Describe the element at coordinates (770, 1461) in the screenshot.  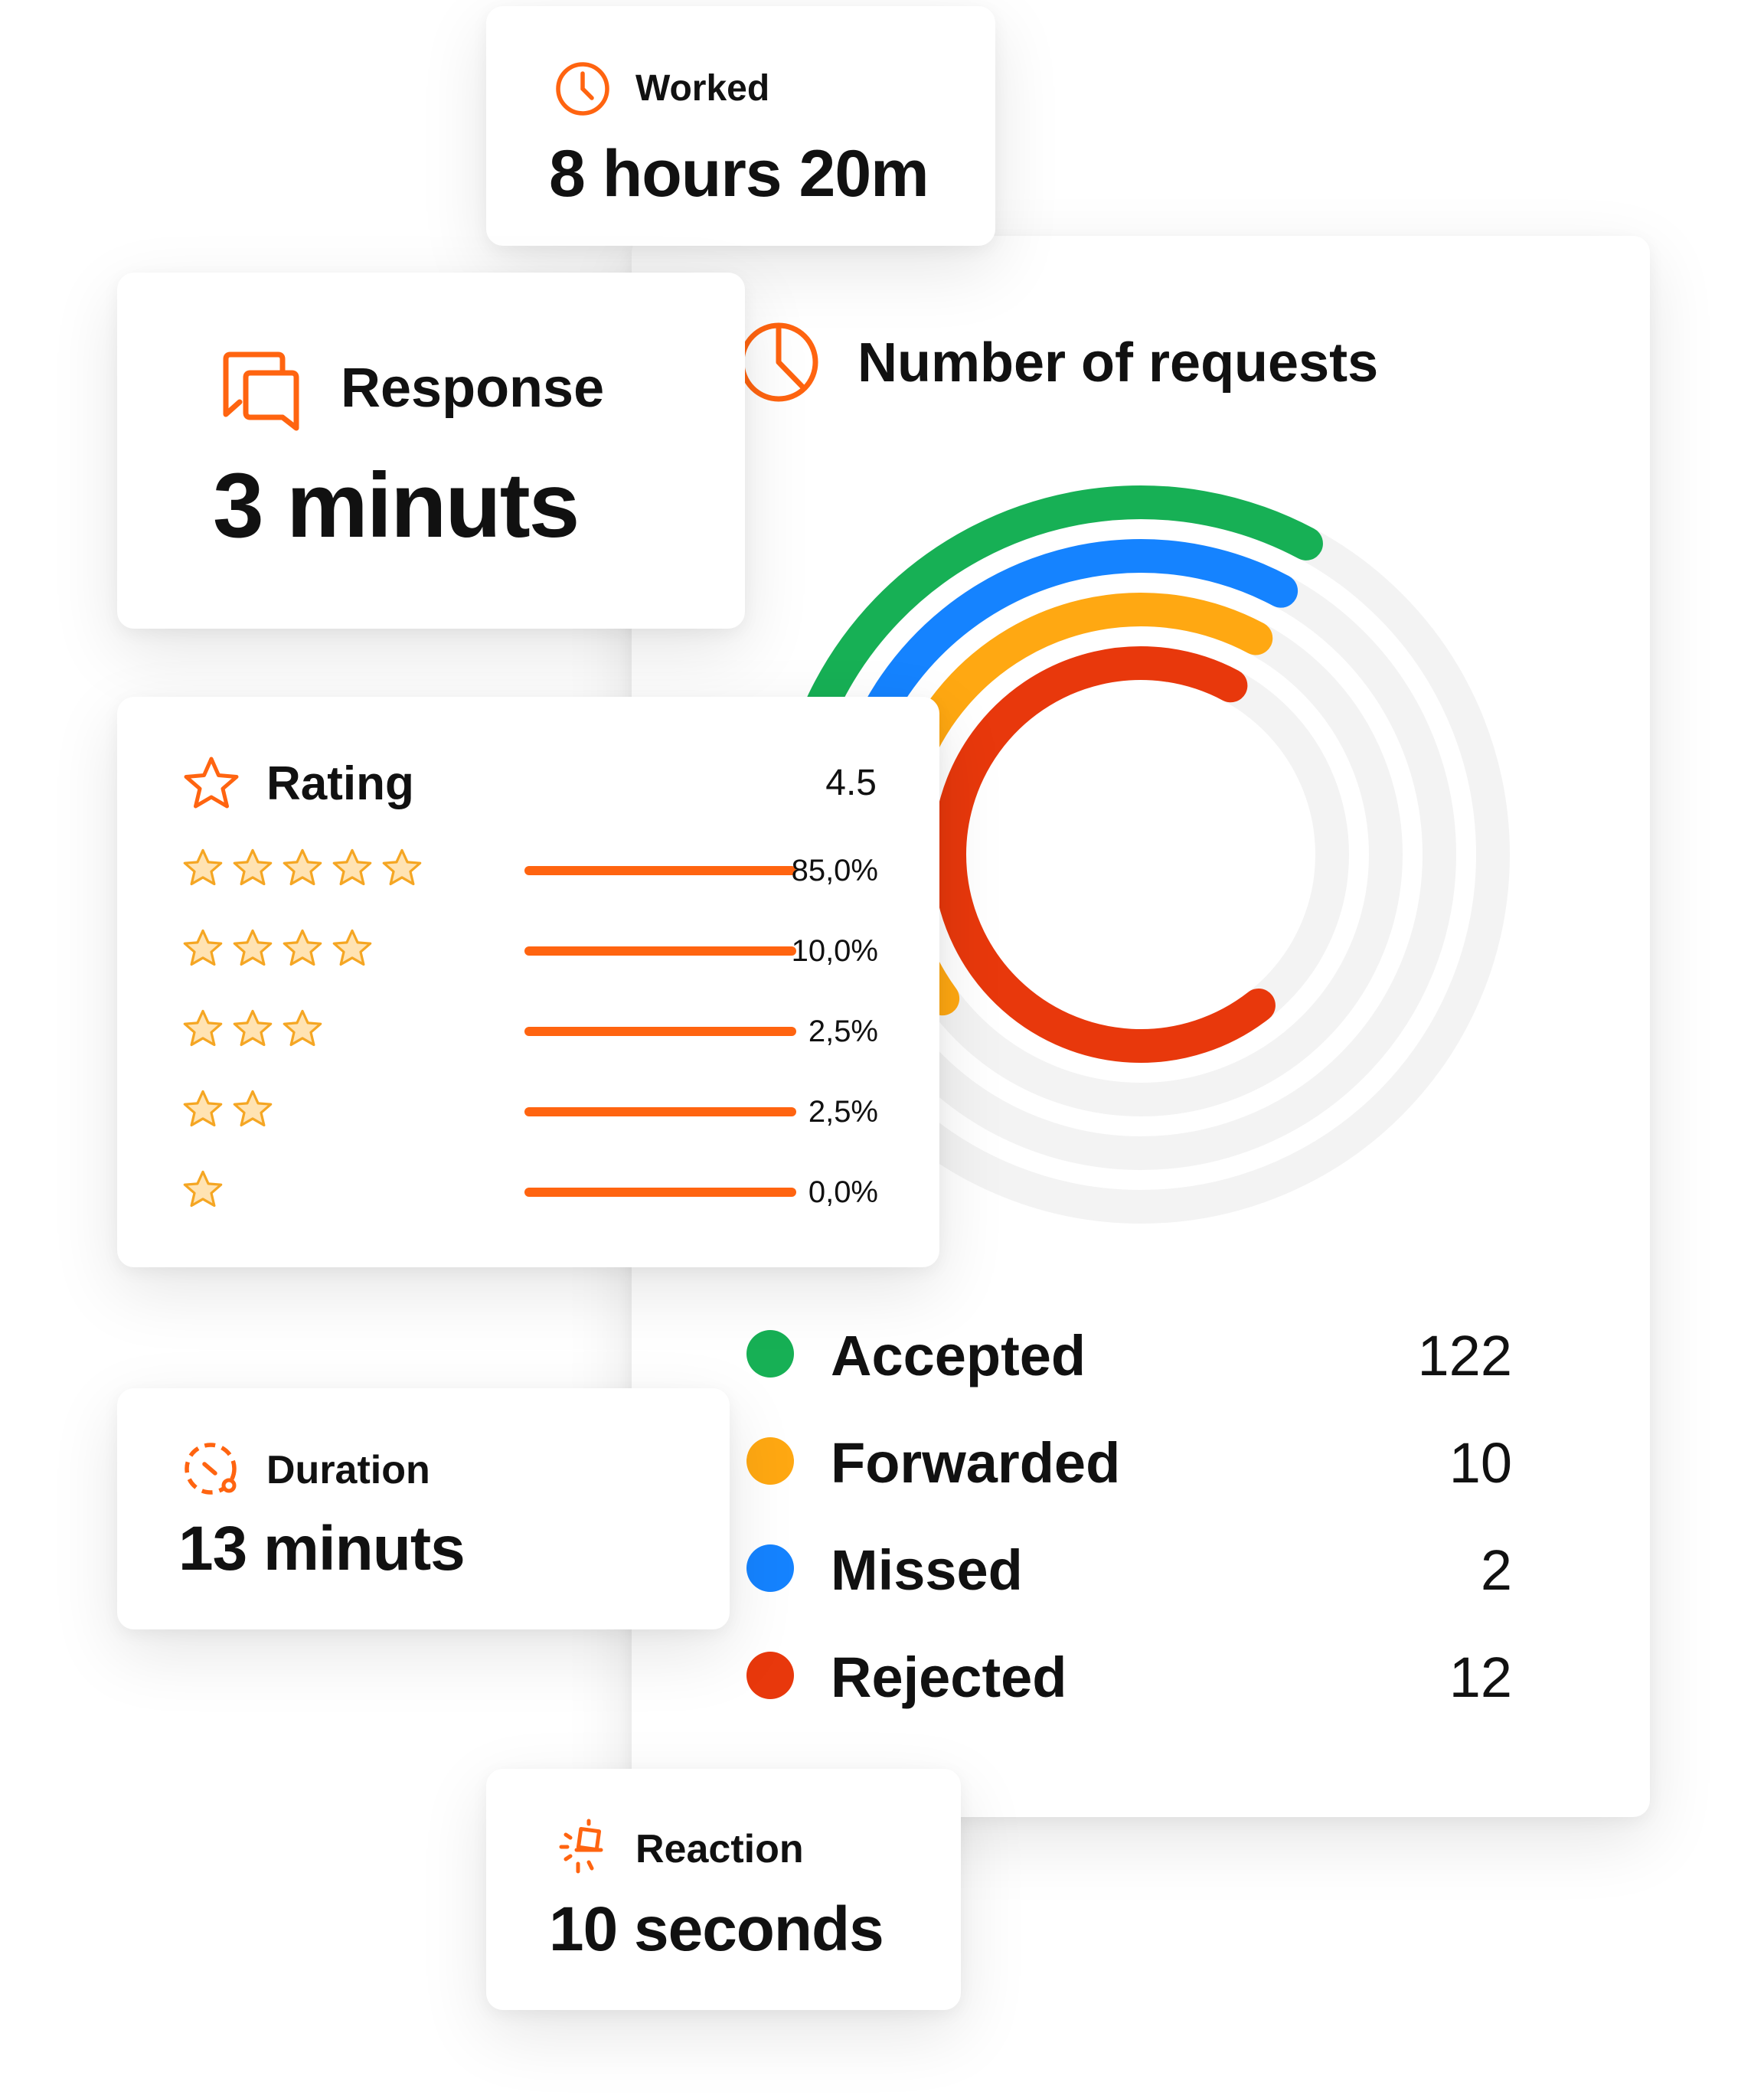
I see `forwarded-dot` at that location.